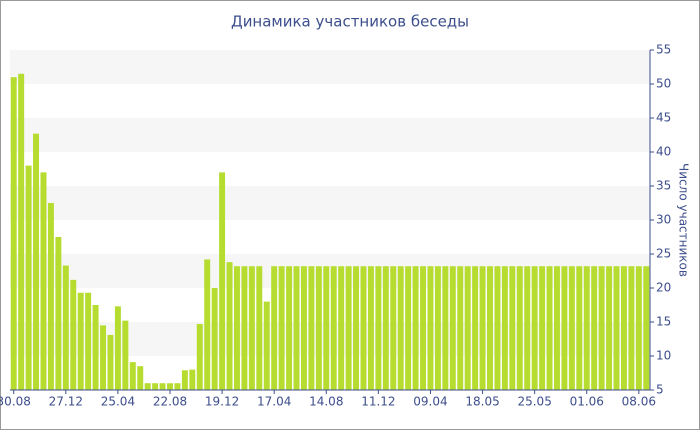  What do you see at coordinates (66, 402) in the screenshot?
I see `x-tick-label: 27.12` at bounding box center [66, 402].